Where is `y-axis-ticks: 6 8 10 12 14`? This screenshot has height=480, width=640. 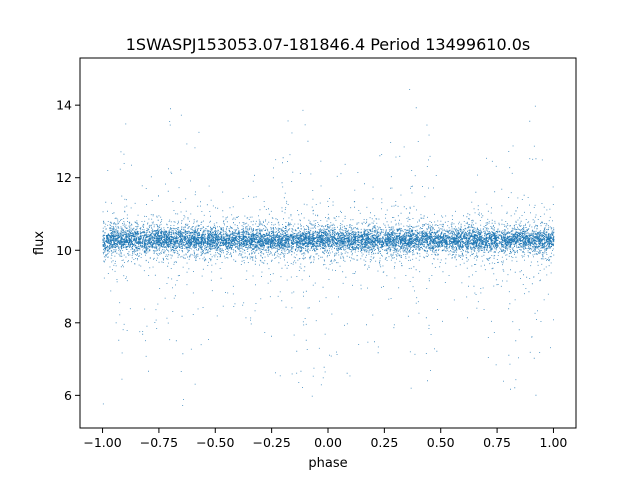
y-axis-ticks: 6 8 10 12 14 is located at coordinates (68, 250).